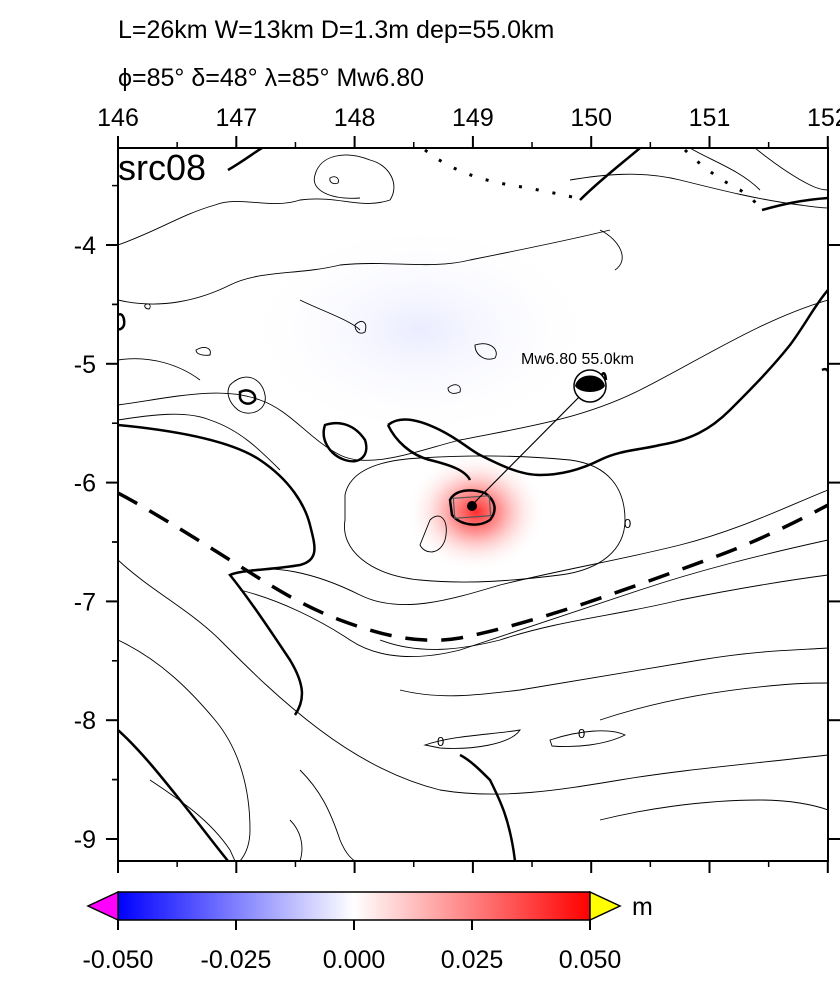  What do you see at coordinates (85, 840) in the screenshot?
I see `y-tick-label: -9` at bounding box center [85, 840].